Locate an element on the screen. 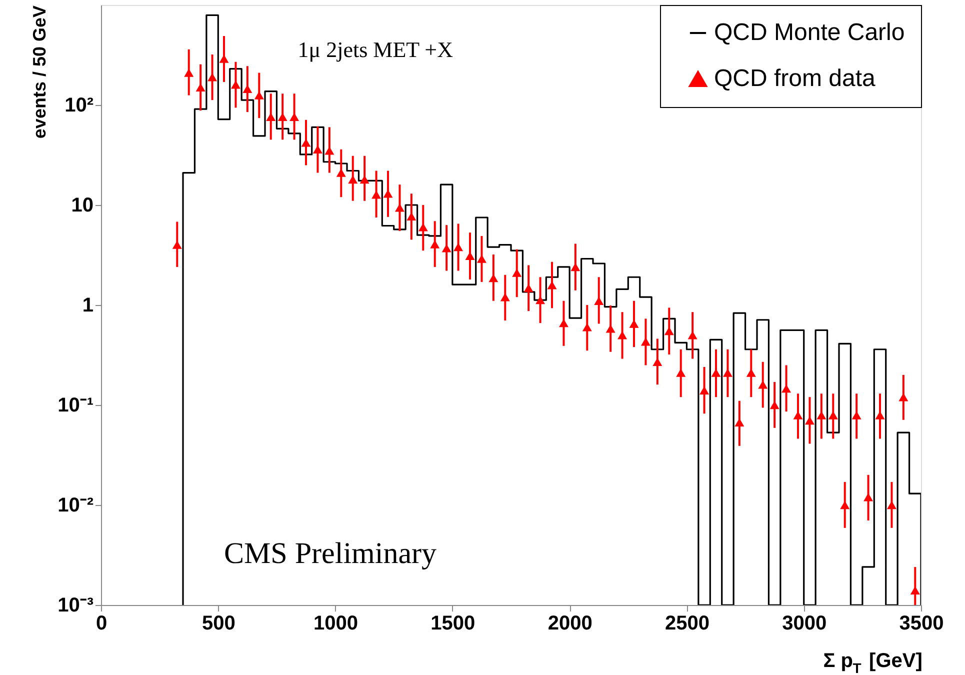 Image resolution: width=965 pixels, height=675 pixels. annotation: 1μ 2jets MET +X is located at coordinates (376, 49).